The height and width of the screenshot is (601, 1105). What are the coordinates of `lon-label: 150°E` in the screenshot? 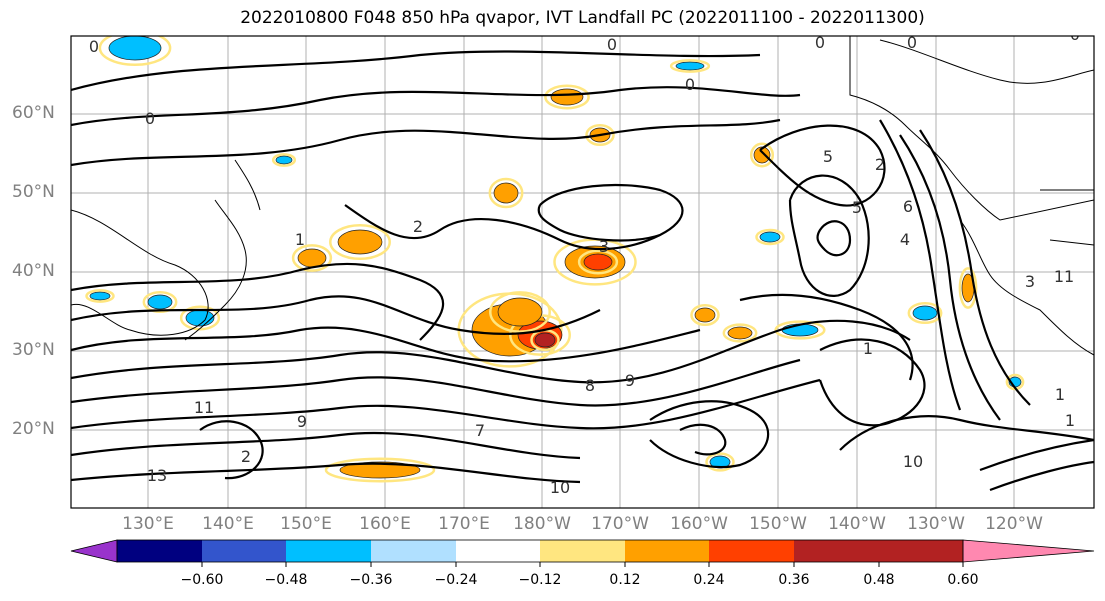 It's located at (306, 524).